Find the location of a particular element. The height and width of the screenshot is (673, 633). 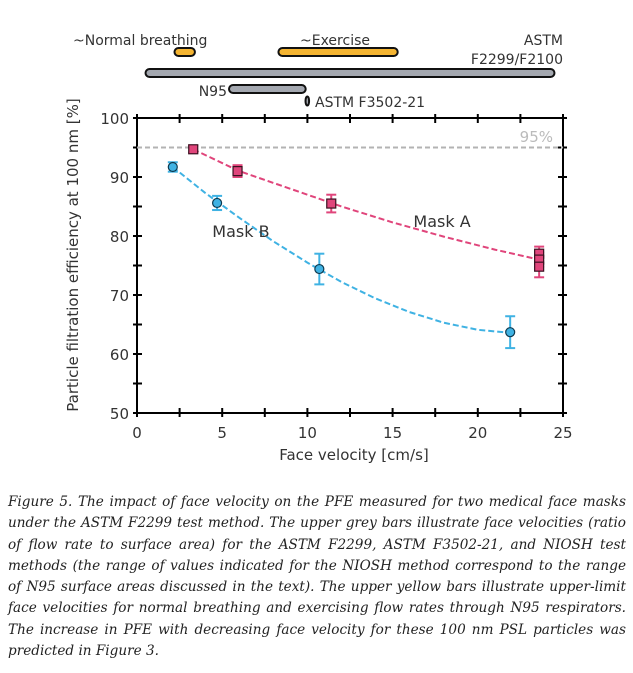

y-tick-label: 60 is located at coordinates (119, 355).